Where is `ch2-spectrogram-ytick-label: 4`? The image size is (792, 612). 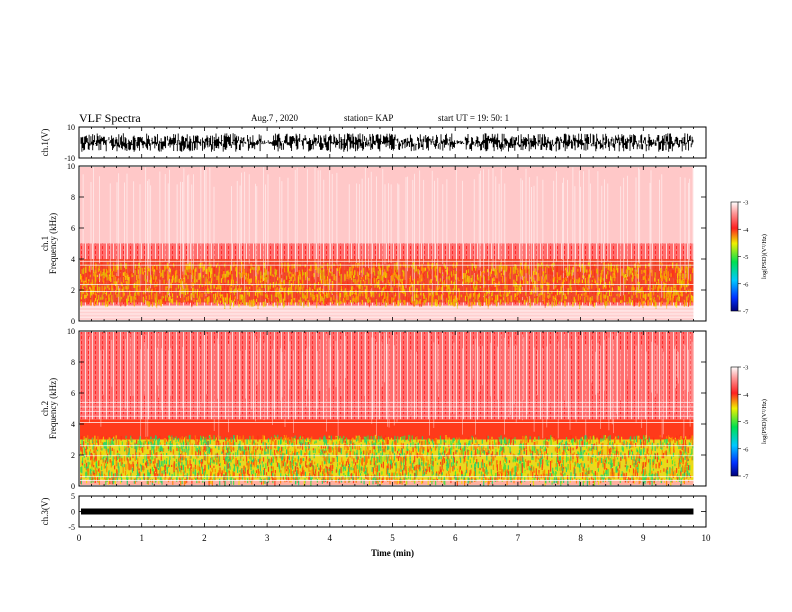
ch2-spectrogram-ytick-label: 4 is located at coordinates (73, 424).